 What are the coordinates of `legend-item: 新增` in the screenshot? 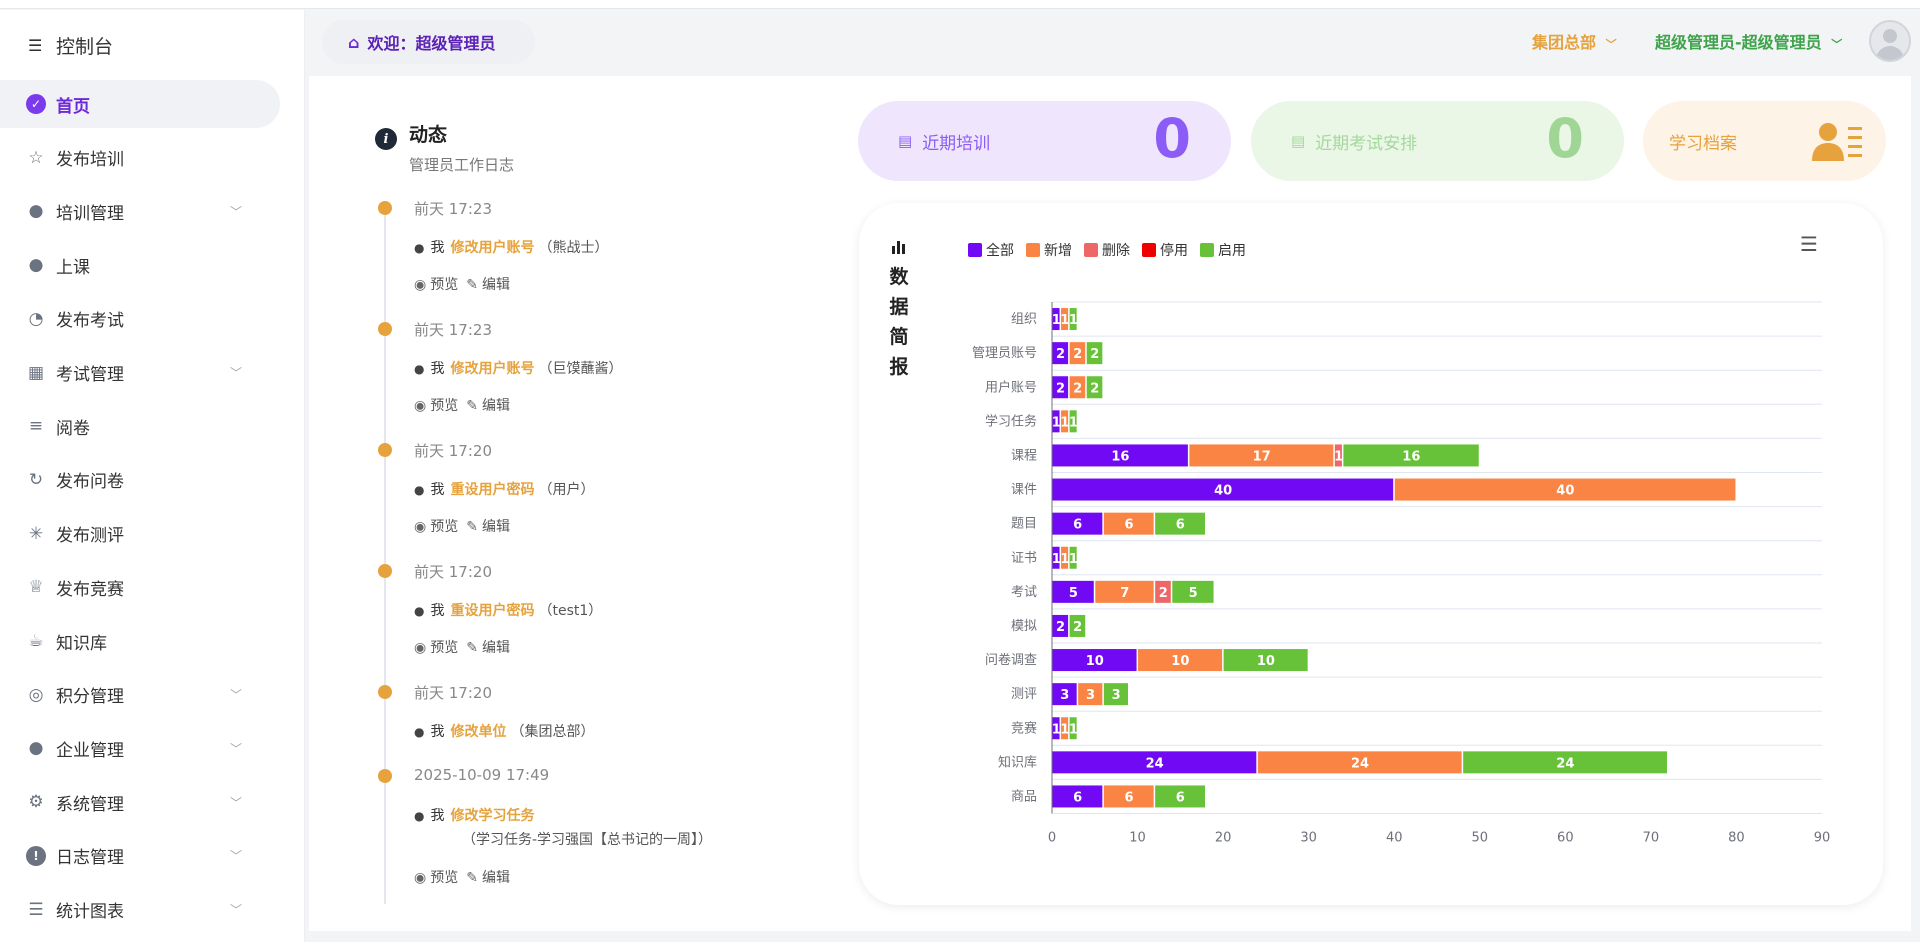 It's located at (1049, 250).